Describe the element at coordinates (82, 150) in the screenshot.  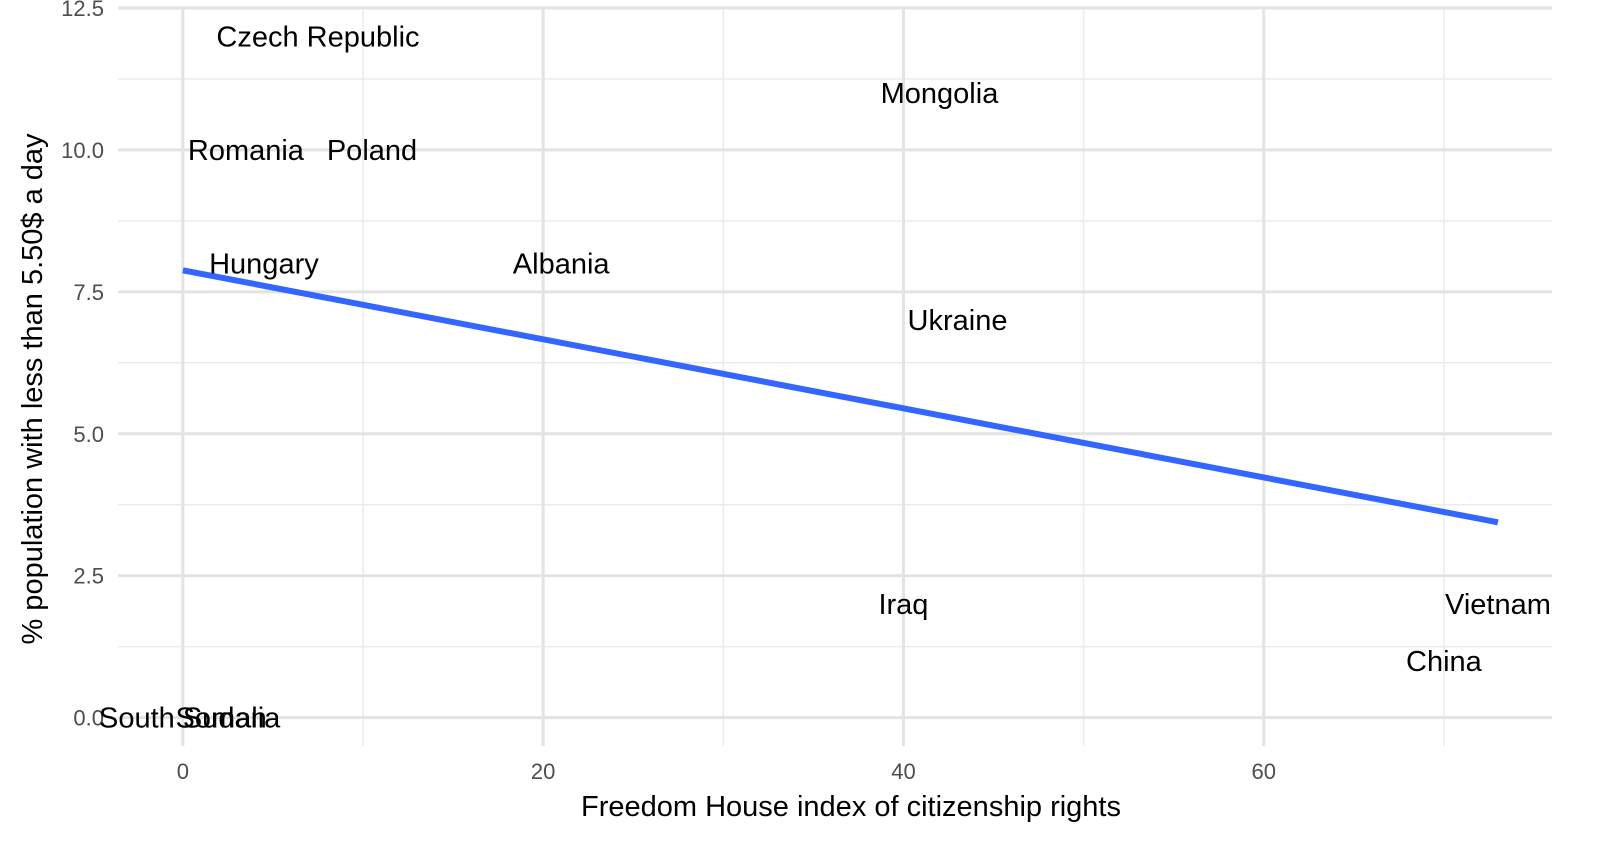
I see `y-tick-label: 10.0` at that location.